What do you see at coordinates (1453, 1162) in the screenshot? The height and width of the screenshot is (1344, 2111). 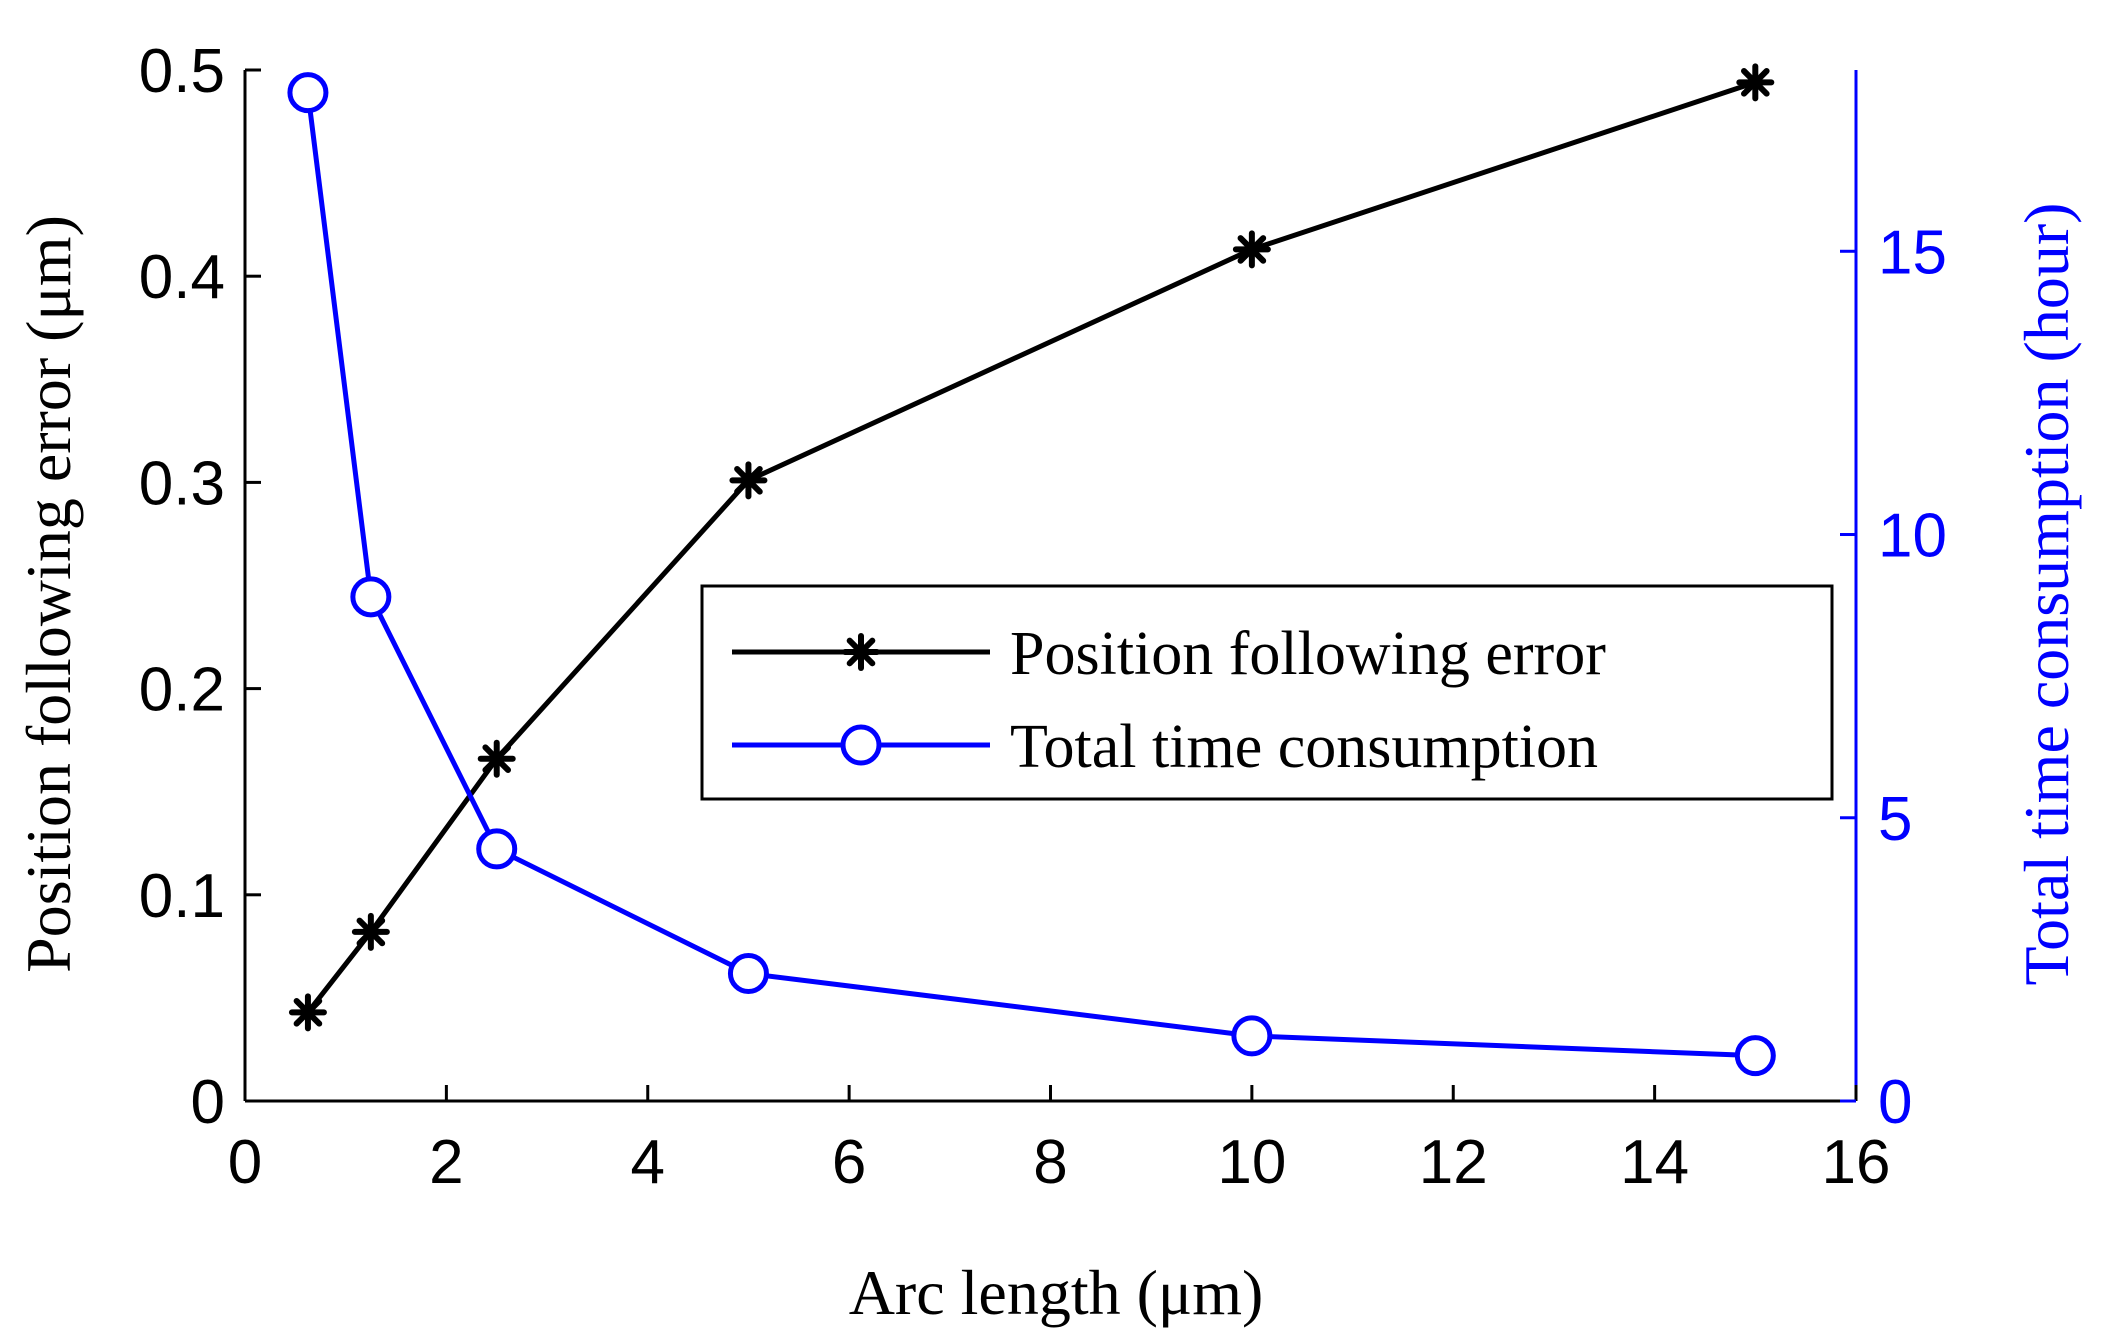 I see `x-tick-label: 12` at bounding box center [1453, 1162].